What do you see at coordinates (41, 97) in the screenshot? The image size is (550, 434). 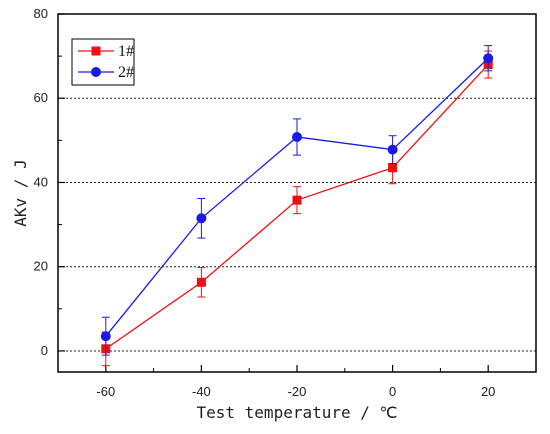 I see `y-tick-label: 60` at bounding box center [41, 97].